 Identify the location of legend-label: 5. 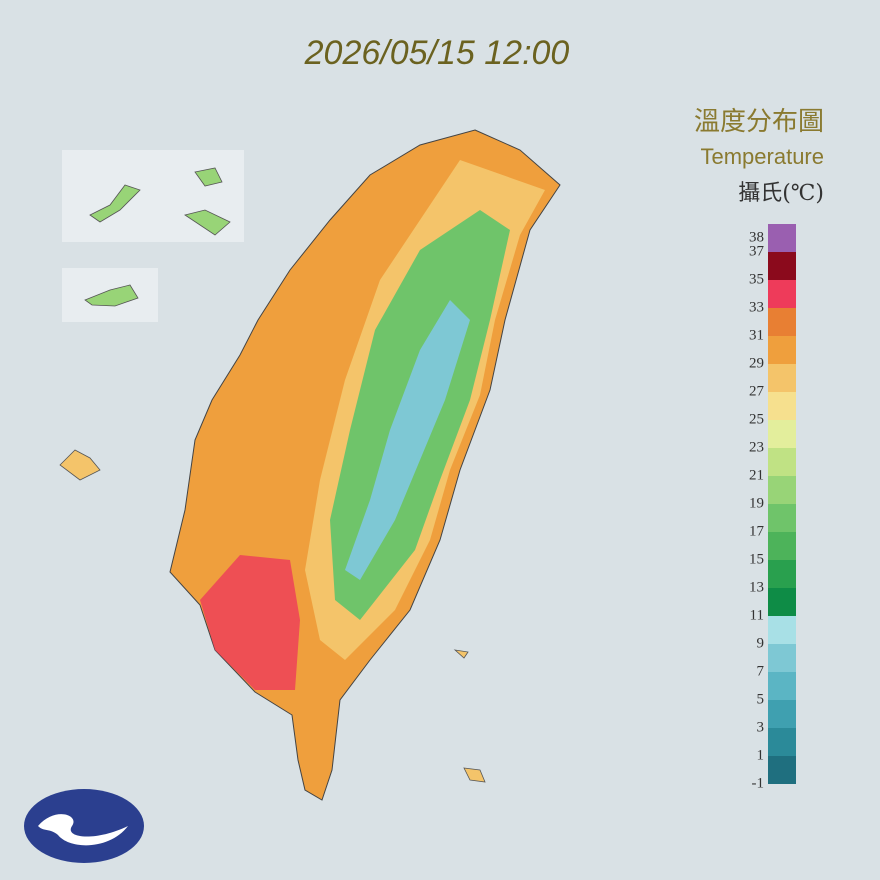
(761, 699).